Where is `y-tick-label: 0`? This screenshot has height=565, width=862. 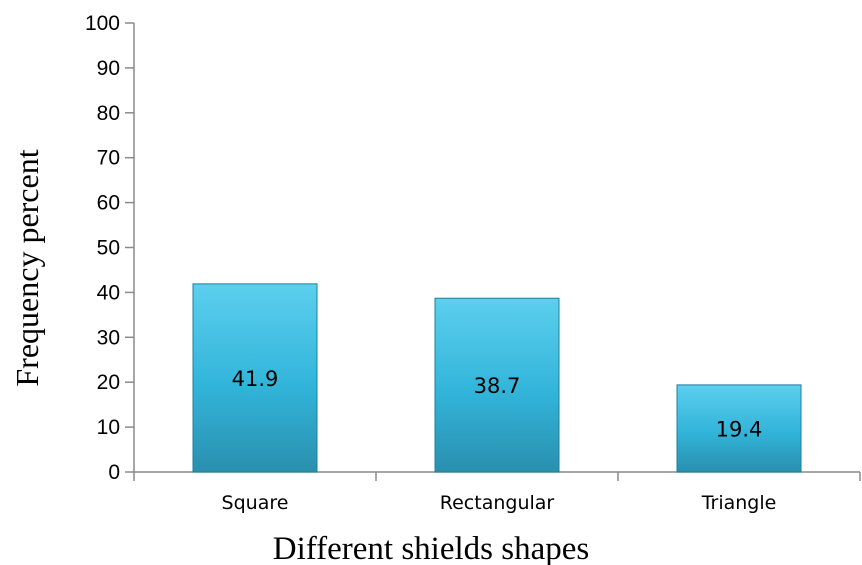
y-tick-label: 0 is located at coordinates (114, 472).